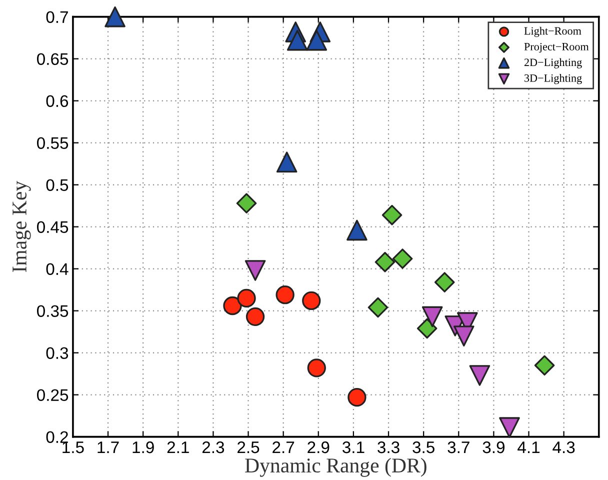 The height and width of the screenshot is (480, 608). I want to click on x-tick-label: 2.7, so click(283, 447).